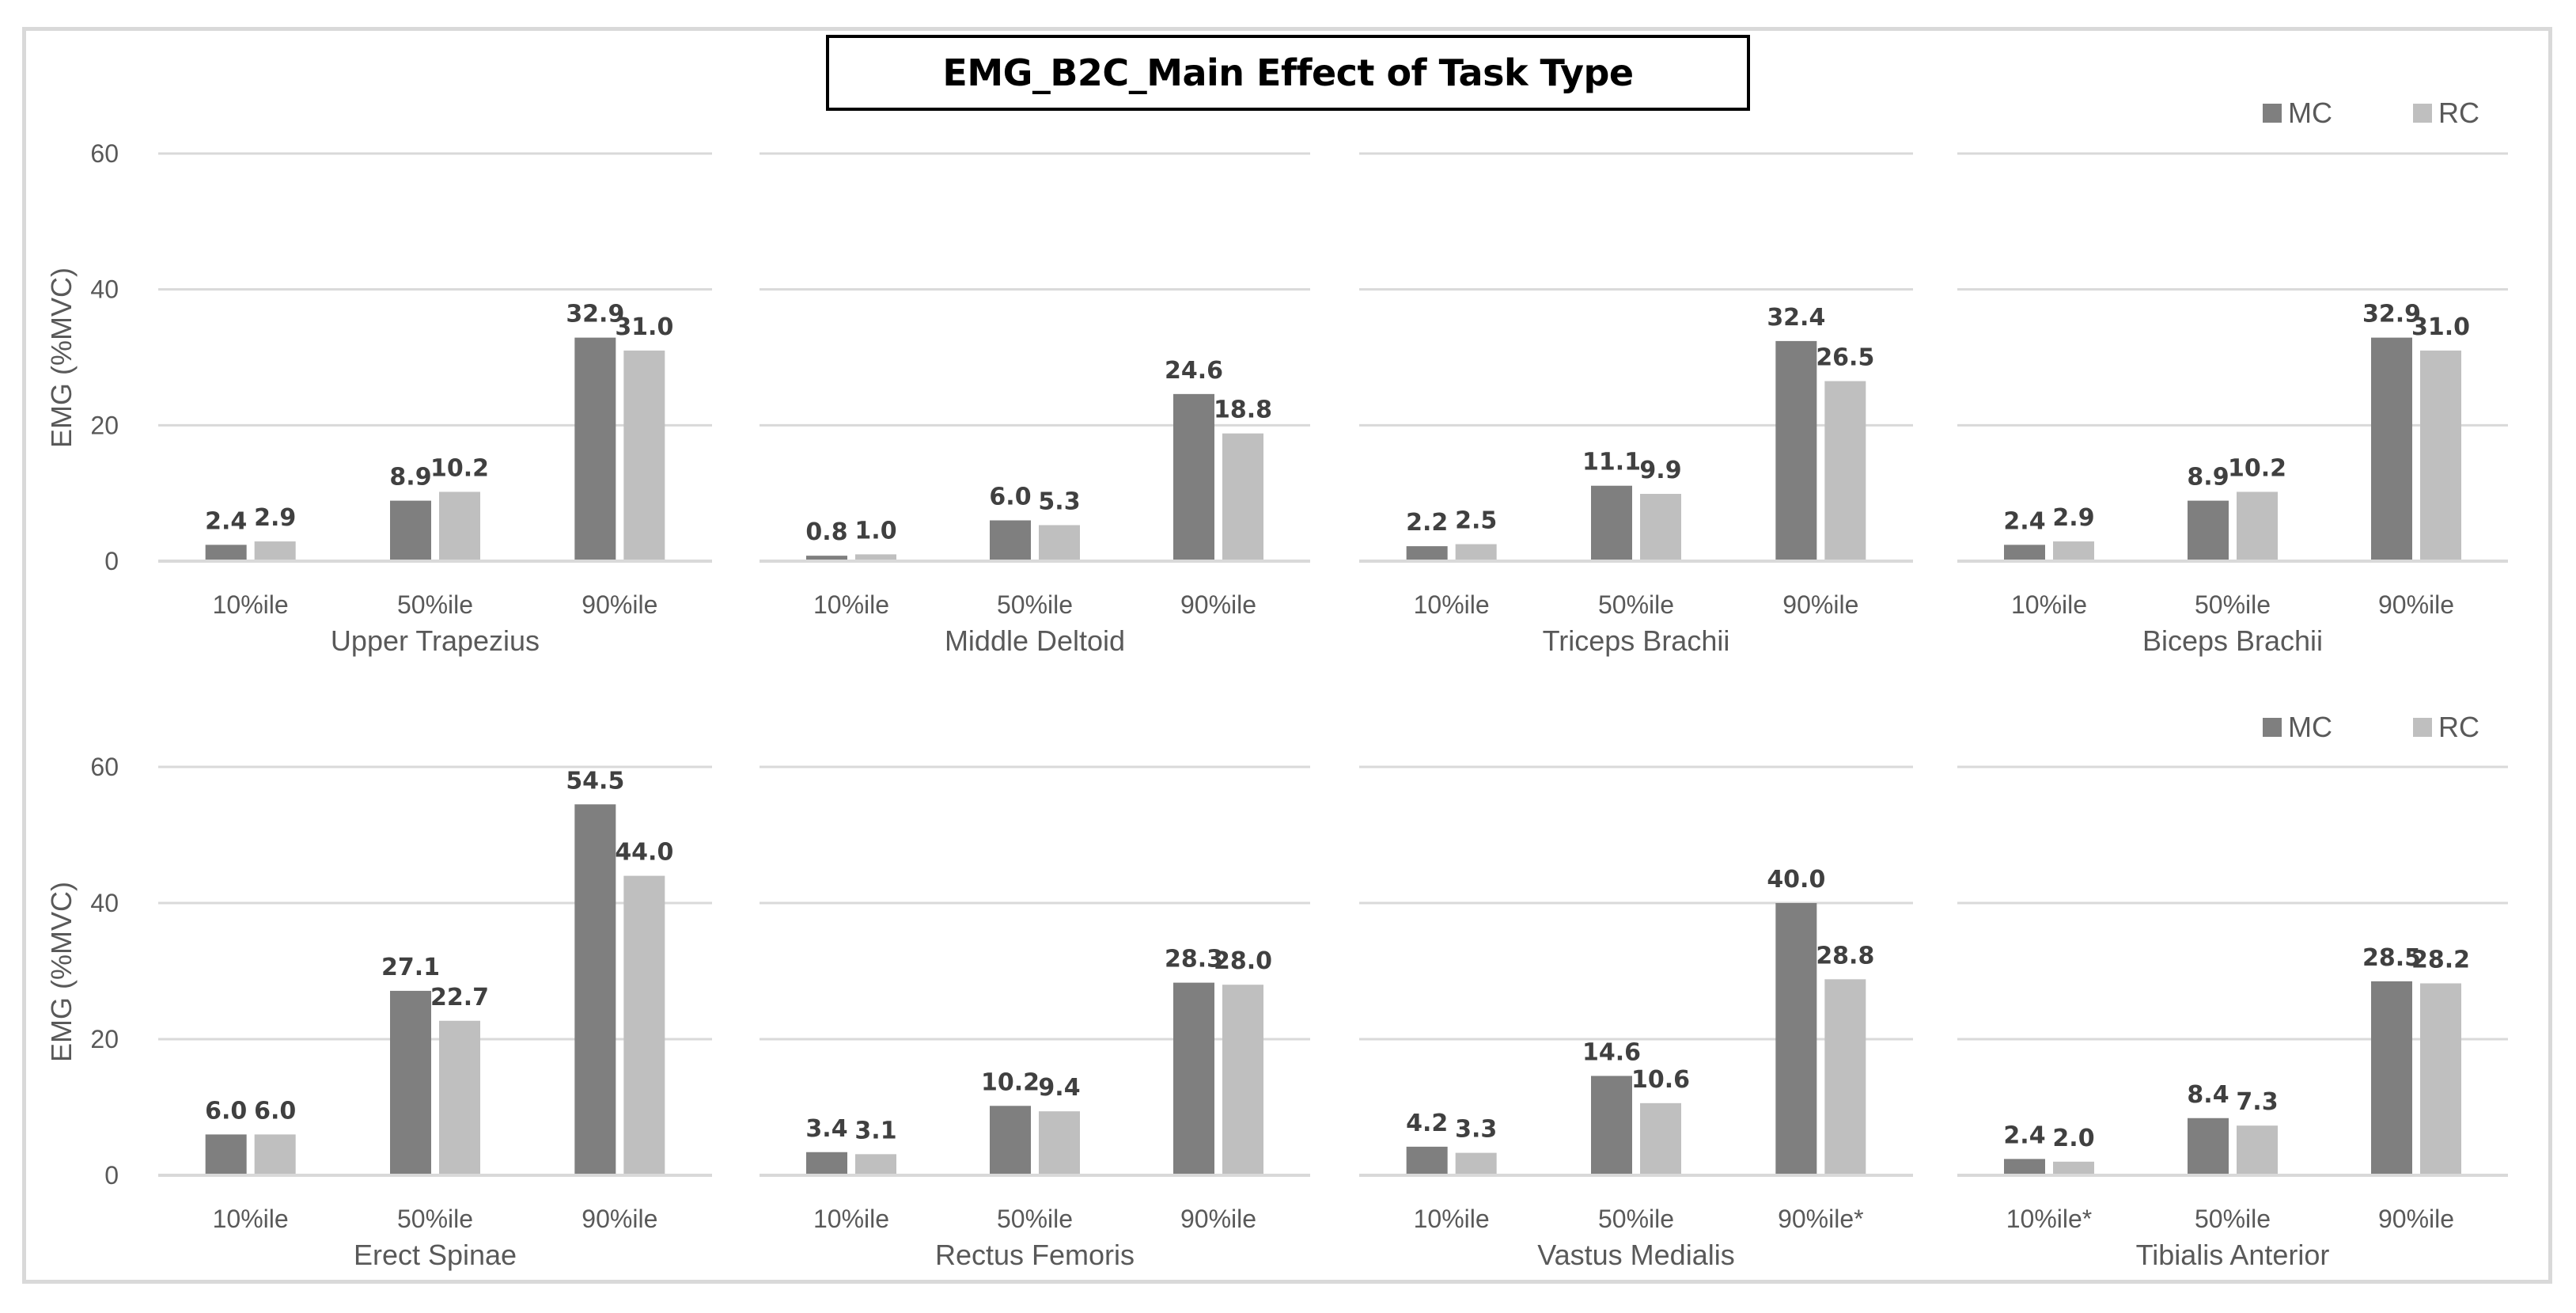  What do you see at coordinates (1035, 1255) in the screenshot?
I see `panel-title-rectus-femoris: Rectus Femoris` at bounding box center [1035, 1255].